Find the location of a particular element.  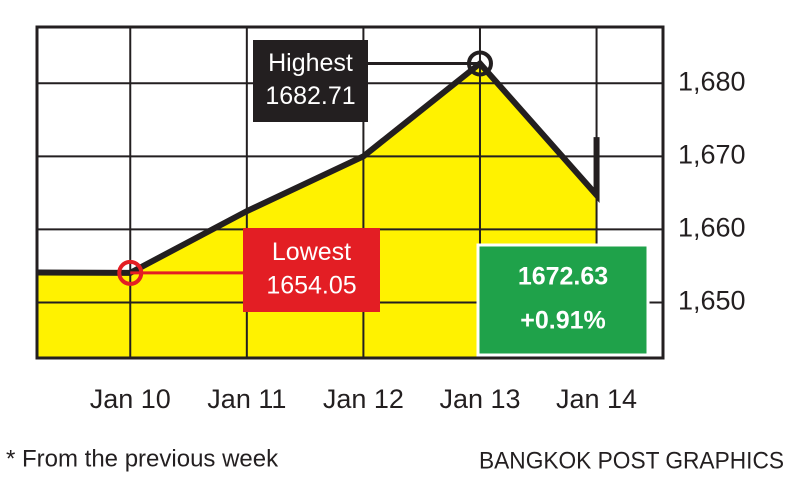

x-tick-label: Jan 11 is located at coordinates (246, 399).